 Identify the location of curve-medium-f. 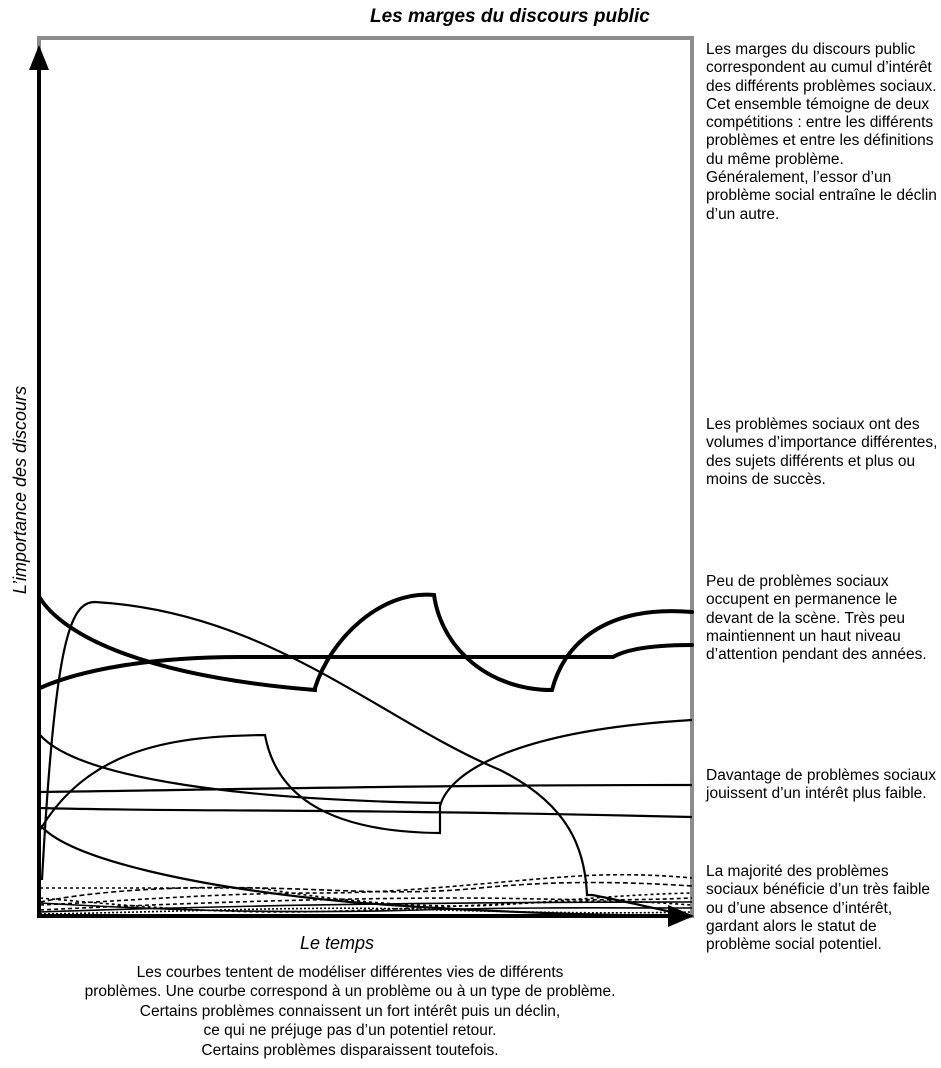
(366, 812).